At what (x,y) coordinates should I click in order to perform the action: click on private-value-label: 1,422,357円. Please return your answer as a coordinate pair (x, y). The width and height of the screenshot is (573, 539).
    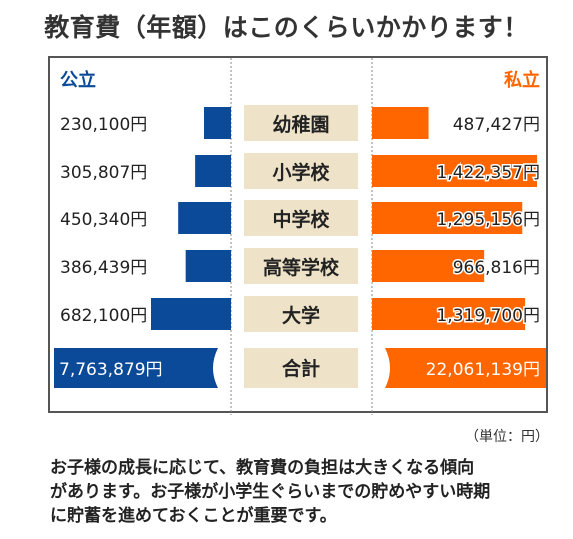
    Looking at the image, I should click on (488, 173).